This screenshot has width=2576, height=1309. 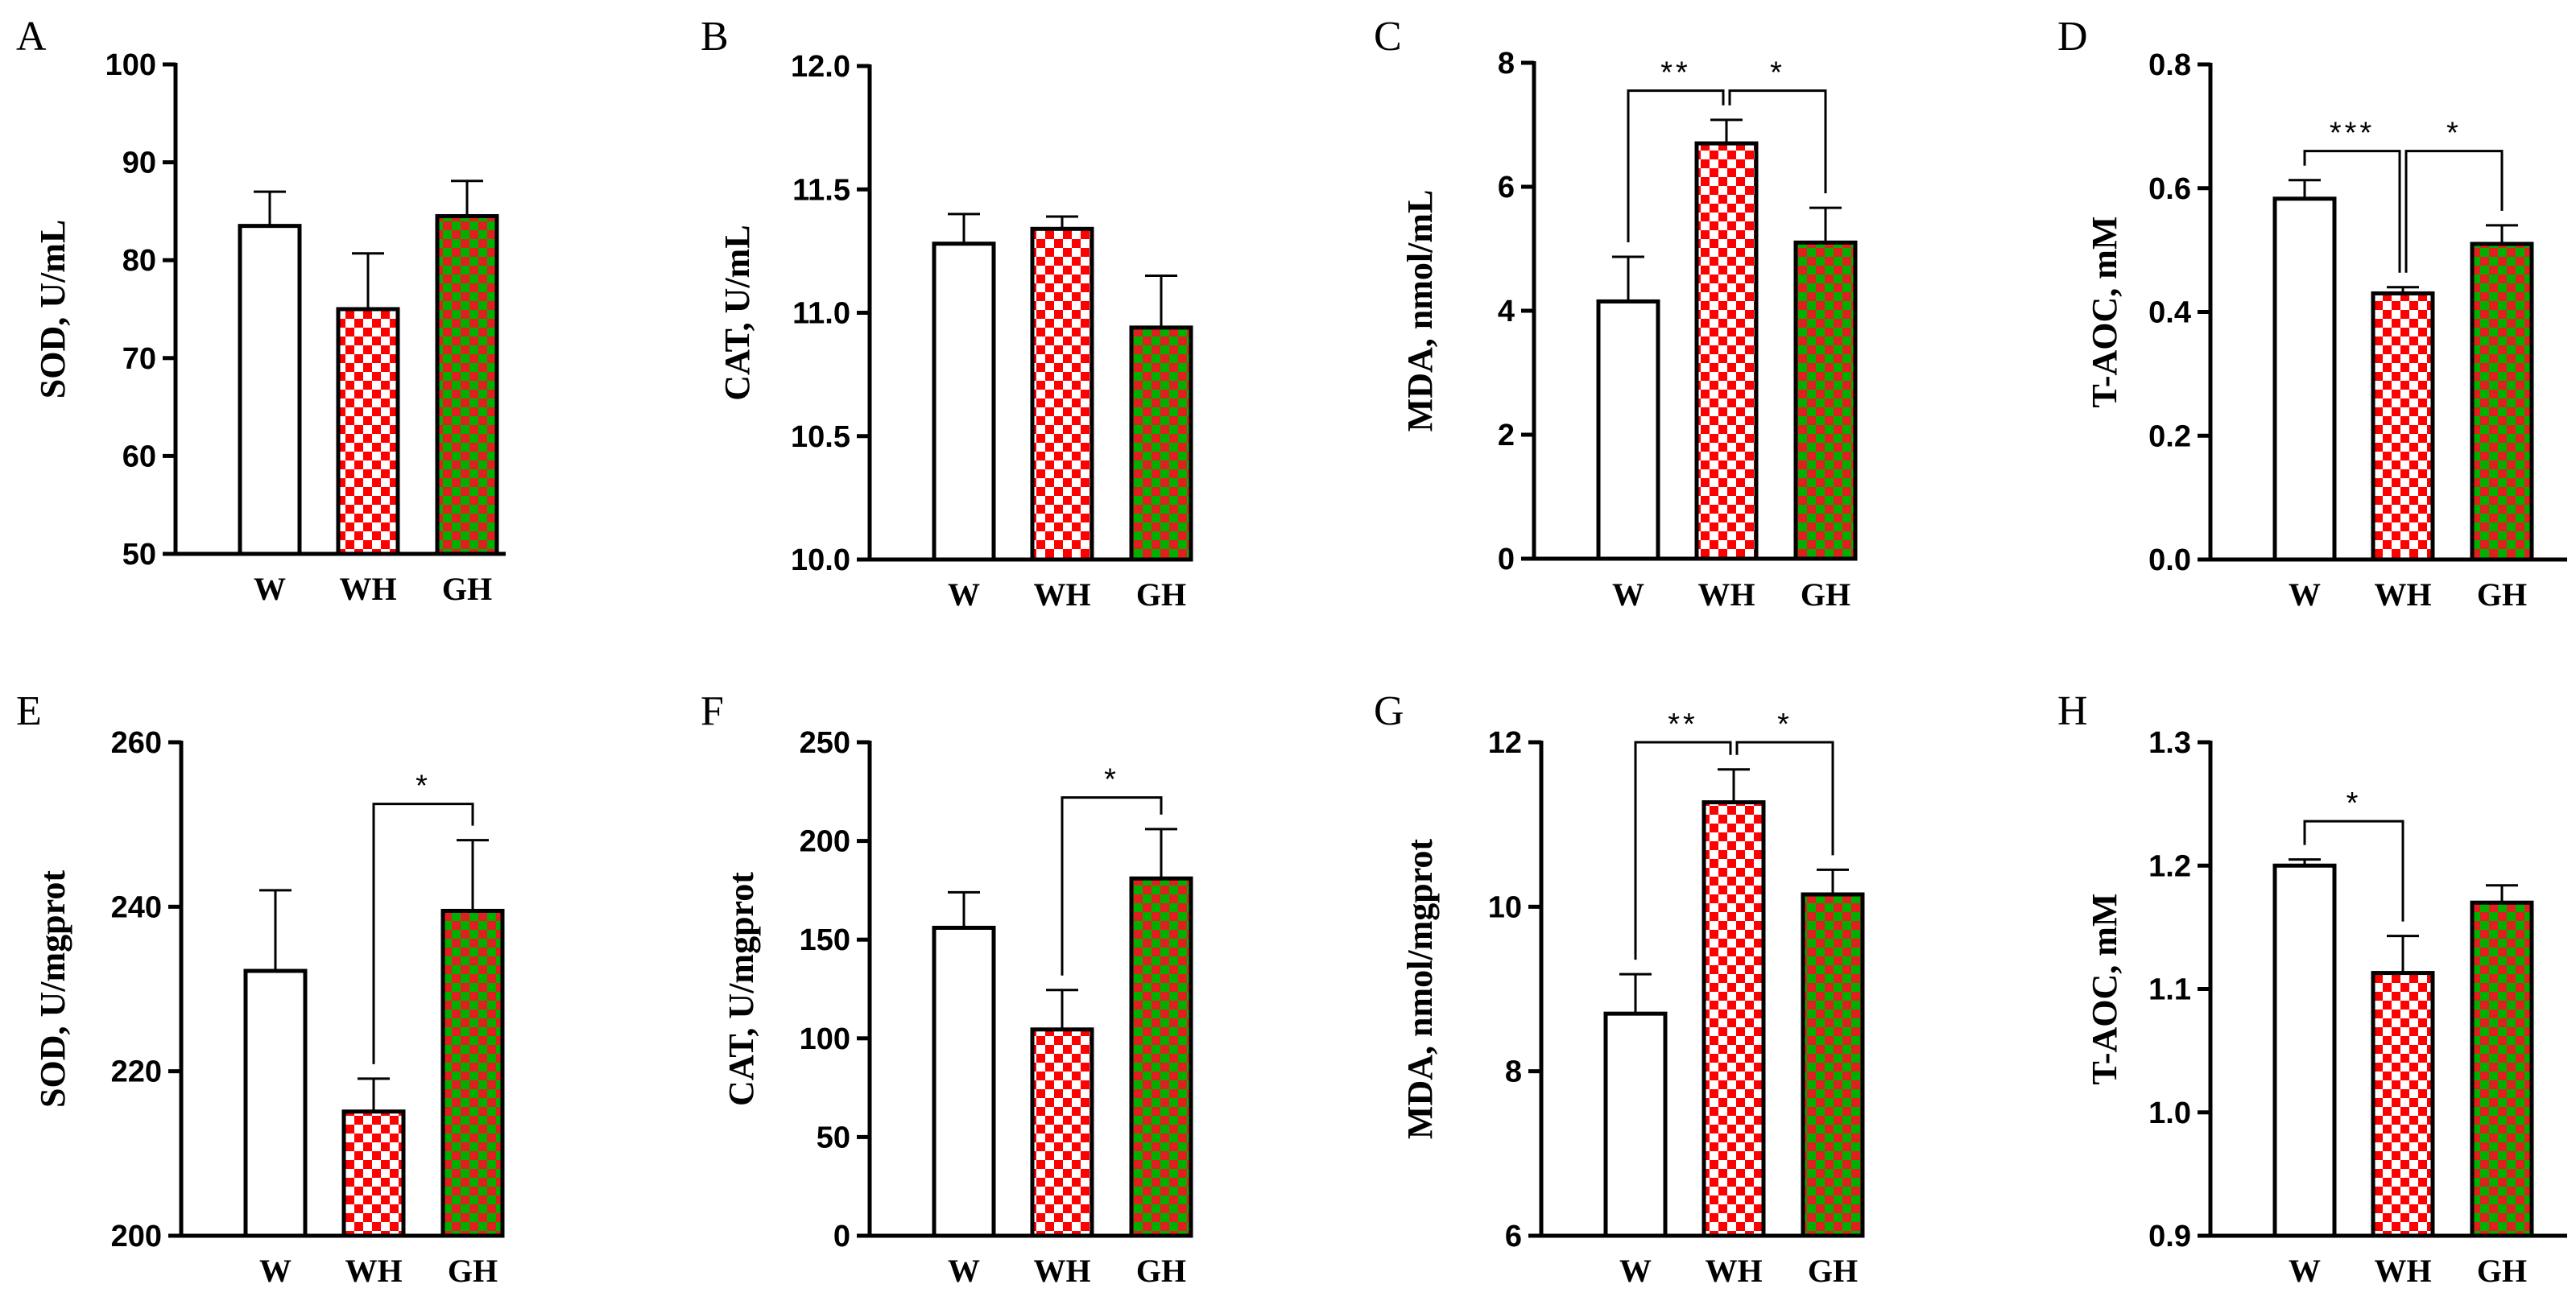 I want to click on y-tick-label: 90, so click(x=139, y=163).